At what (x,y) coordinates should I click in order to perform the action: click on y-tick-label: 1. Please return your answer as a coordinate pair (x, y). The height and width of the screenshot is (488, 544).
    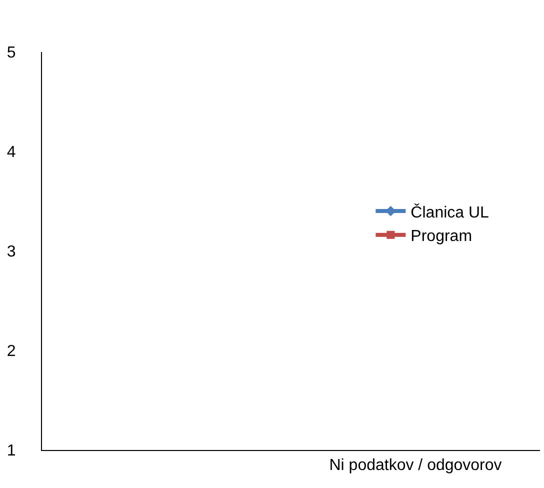
    Looking at the image, I should click on (11, 451).